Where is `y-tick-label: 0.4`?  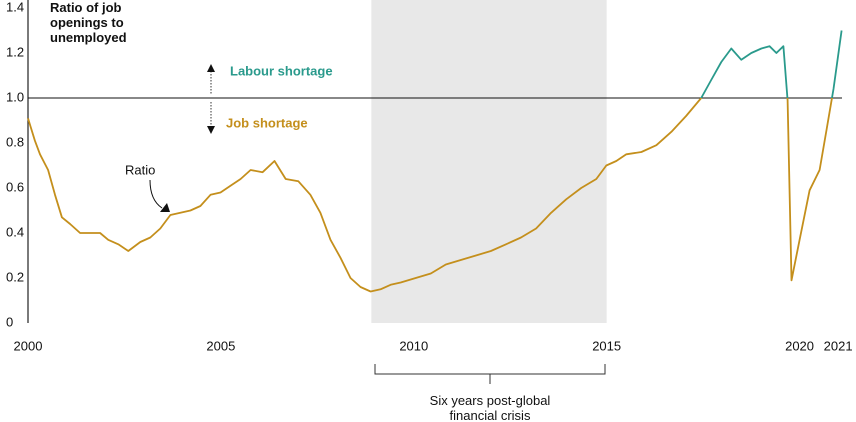 y-tick-label: 0.4 is located at coordinates (15, 231).